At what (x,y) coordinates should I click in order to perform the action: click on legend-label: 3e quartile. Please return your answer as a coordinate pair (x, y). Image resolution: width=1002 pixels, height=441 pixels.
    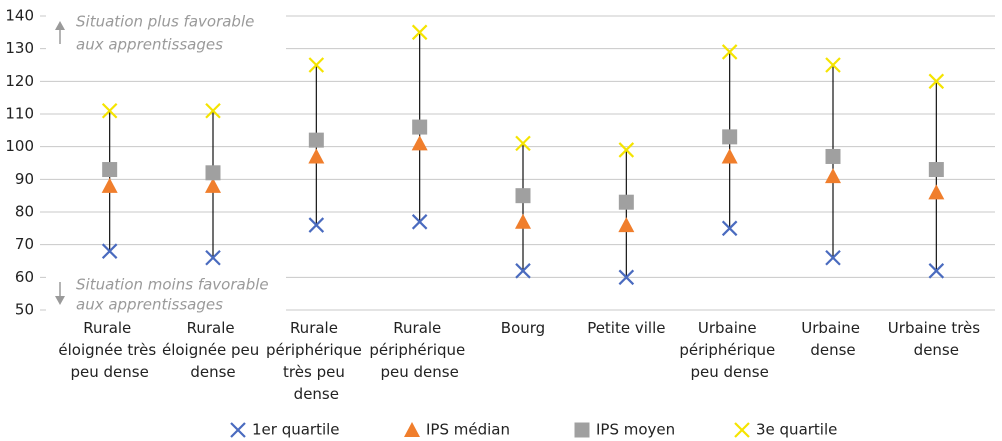
    Looking at the image, I should click on (796, 430).